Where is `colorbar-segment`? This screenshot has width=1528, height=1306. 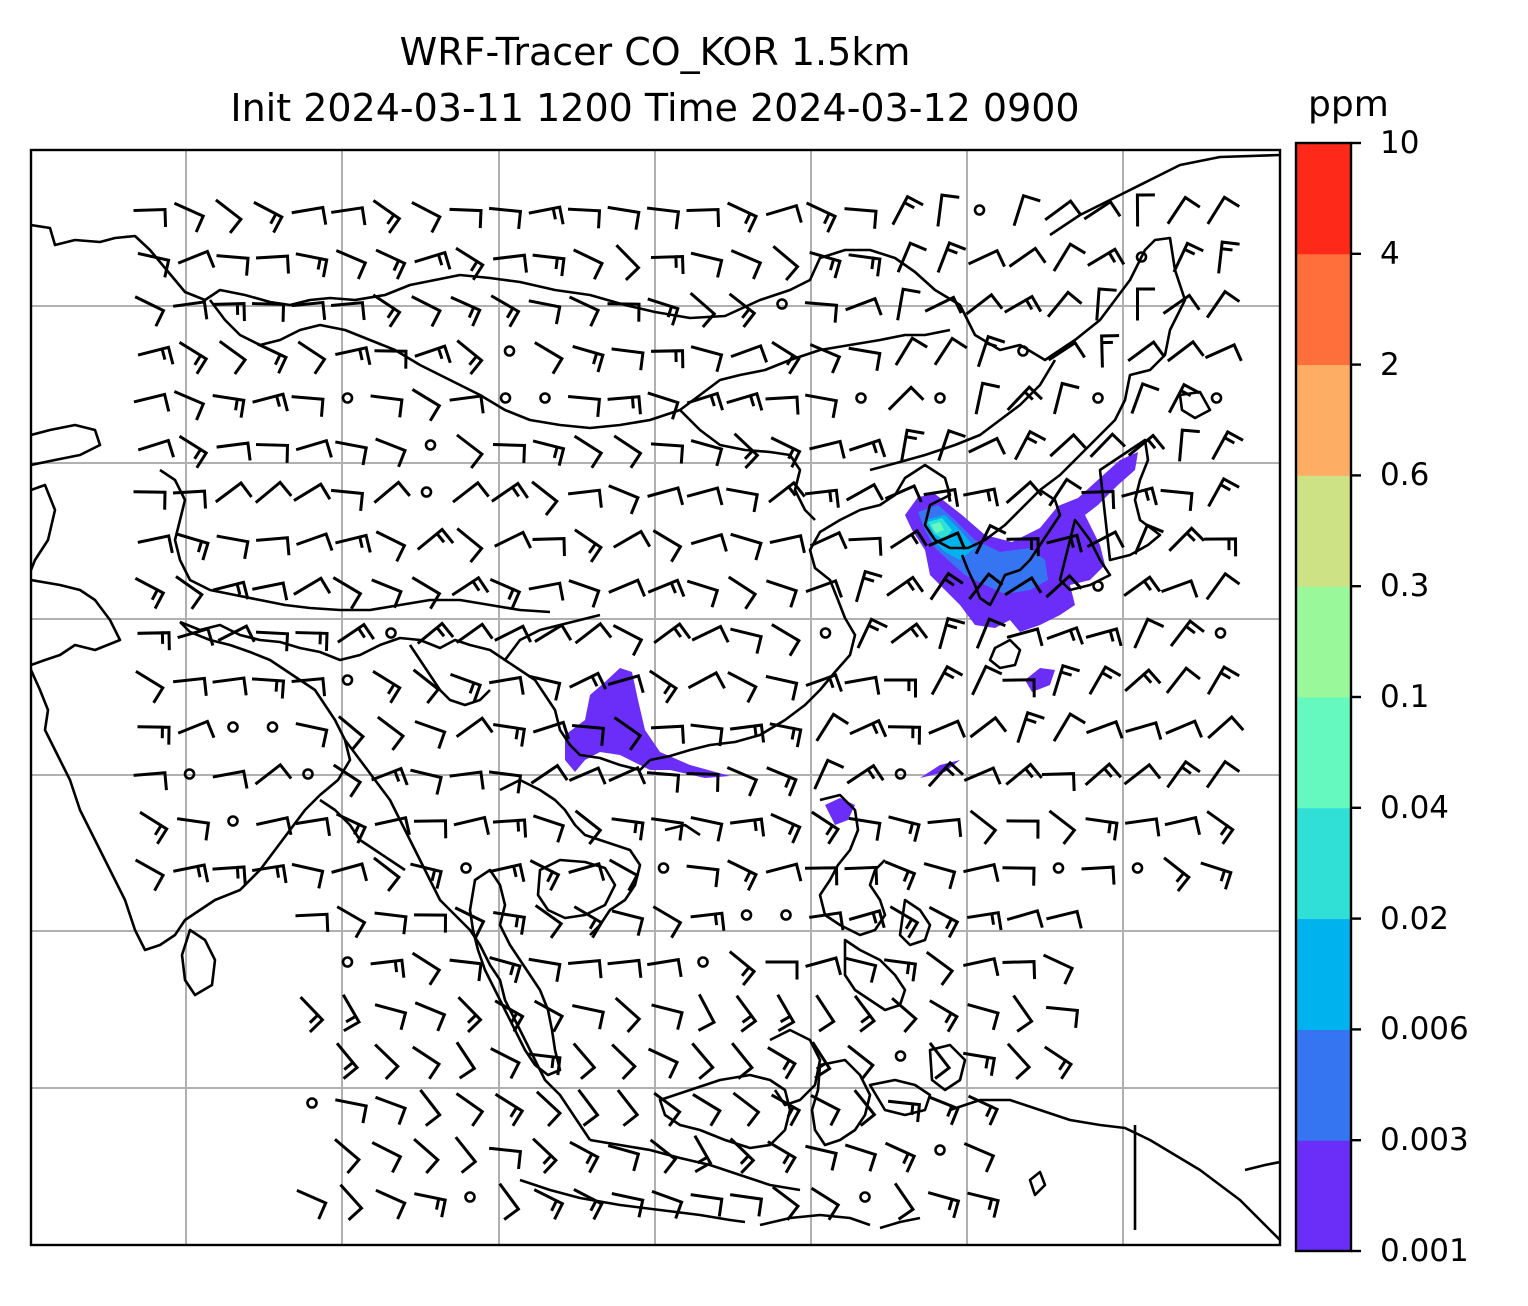
colorbar-segment is located at coordinates (1323, 642).